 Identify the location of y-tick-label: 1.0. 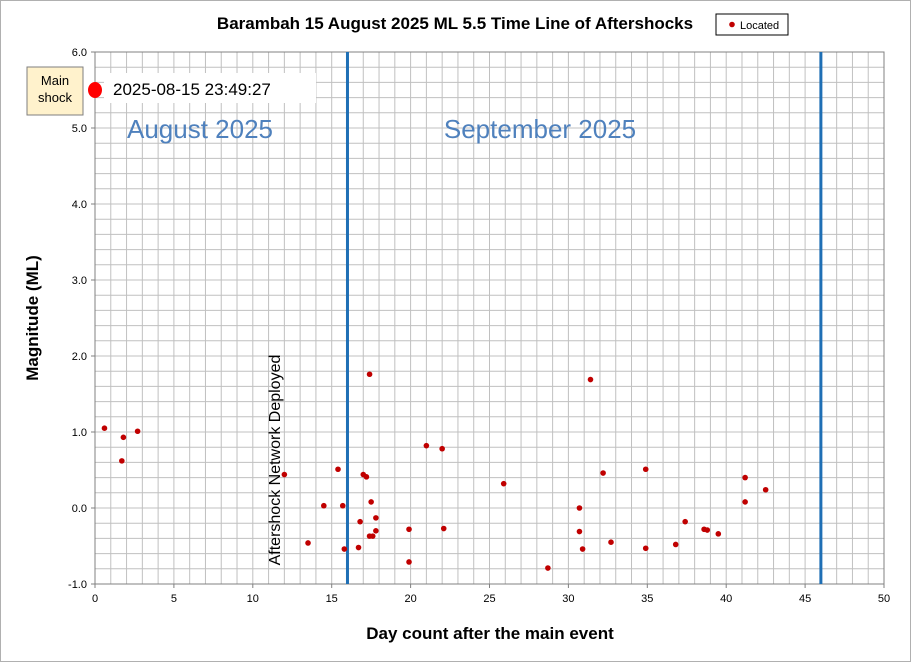
(79, 433).